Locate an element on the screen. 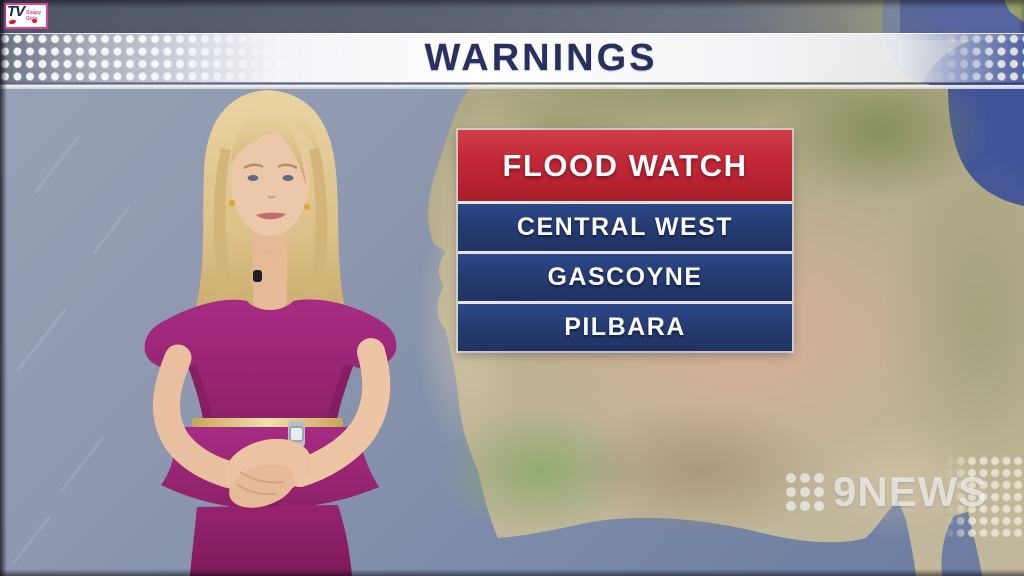 This screenshot has height=576, width=1024. nine-dots-icon is located at coordinates (805, 492).